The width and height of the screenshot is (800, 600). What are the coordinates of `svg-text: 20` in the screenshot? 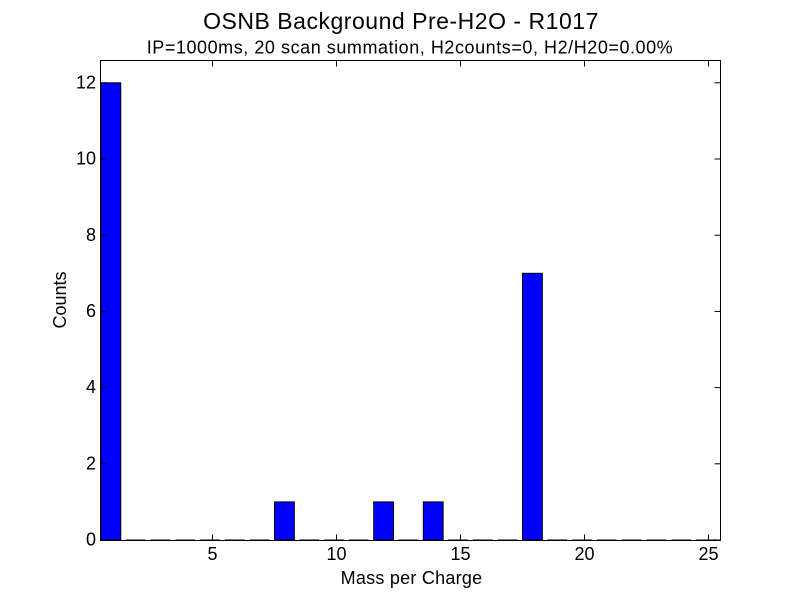 It's located at (584, 554).